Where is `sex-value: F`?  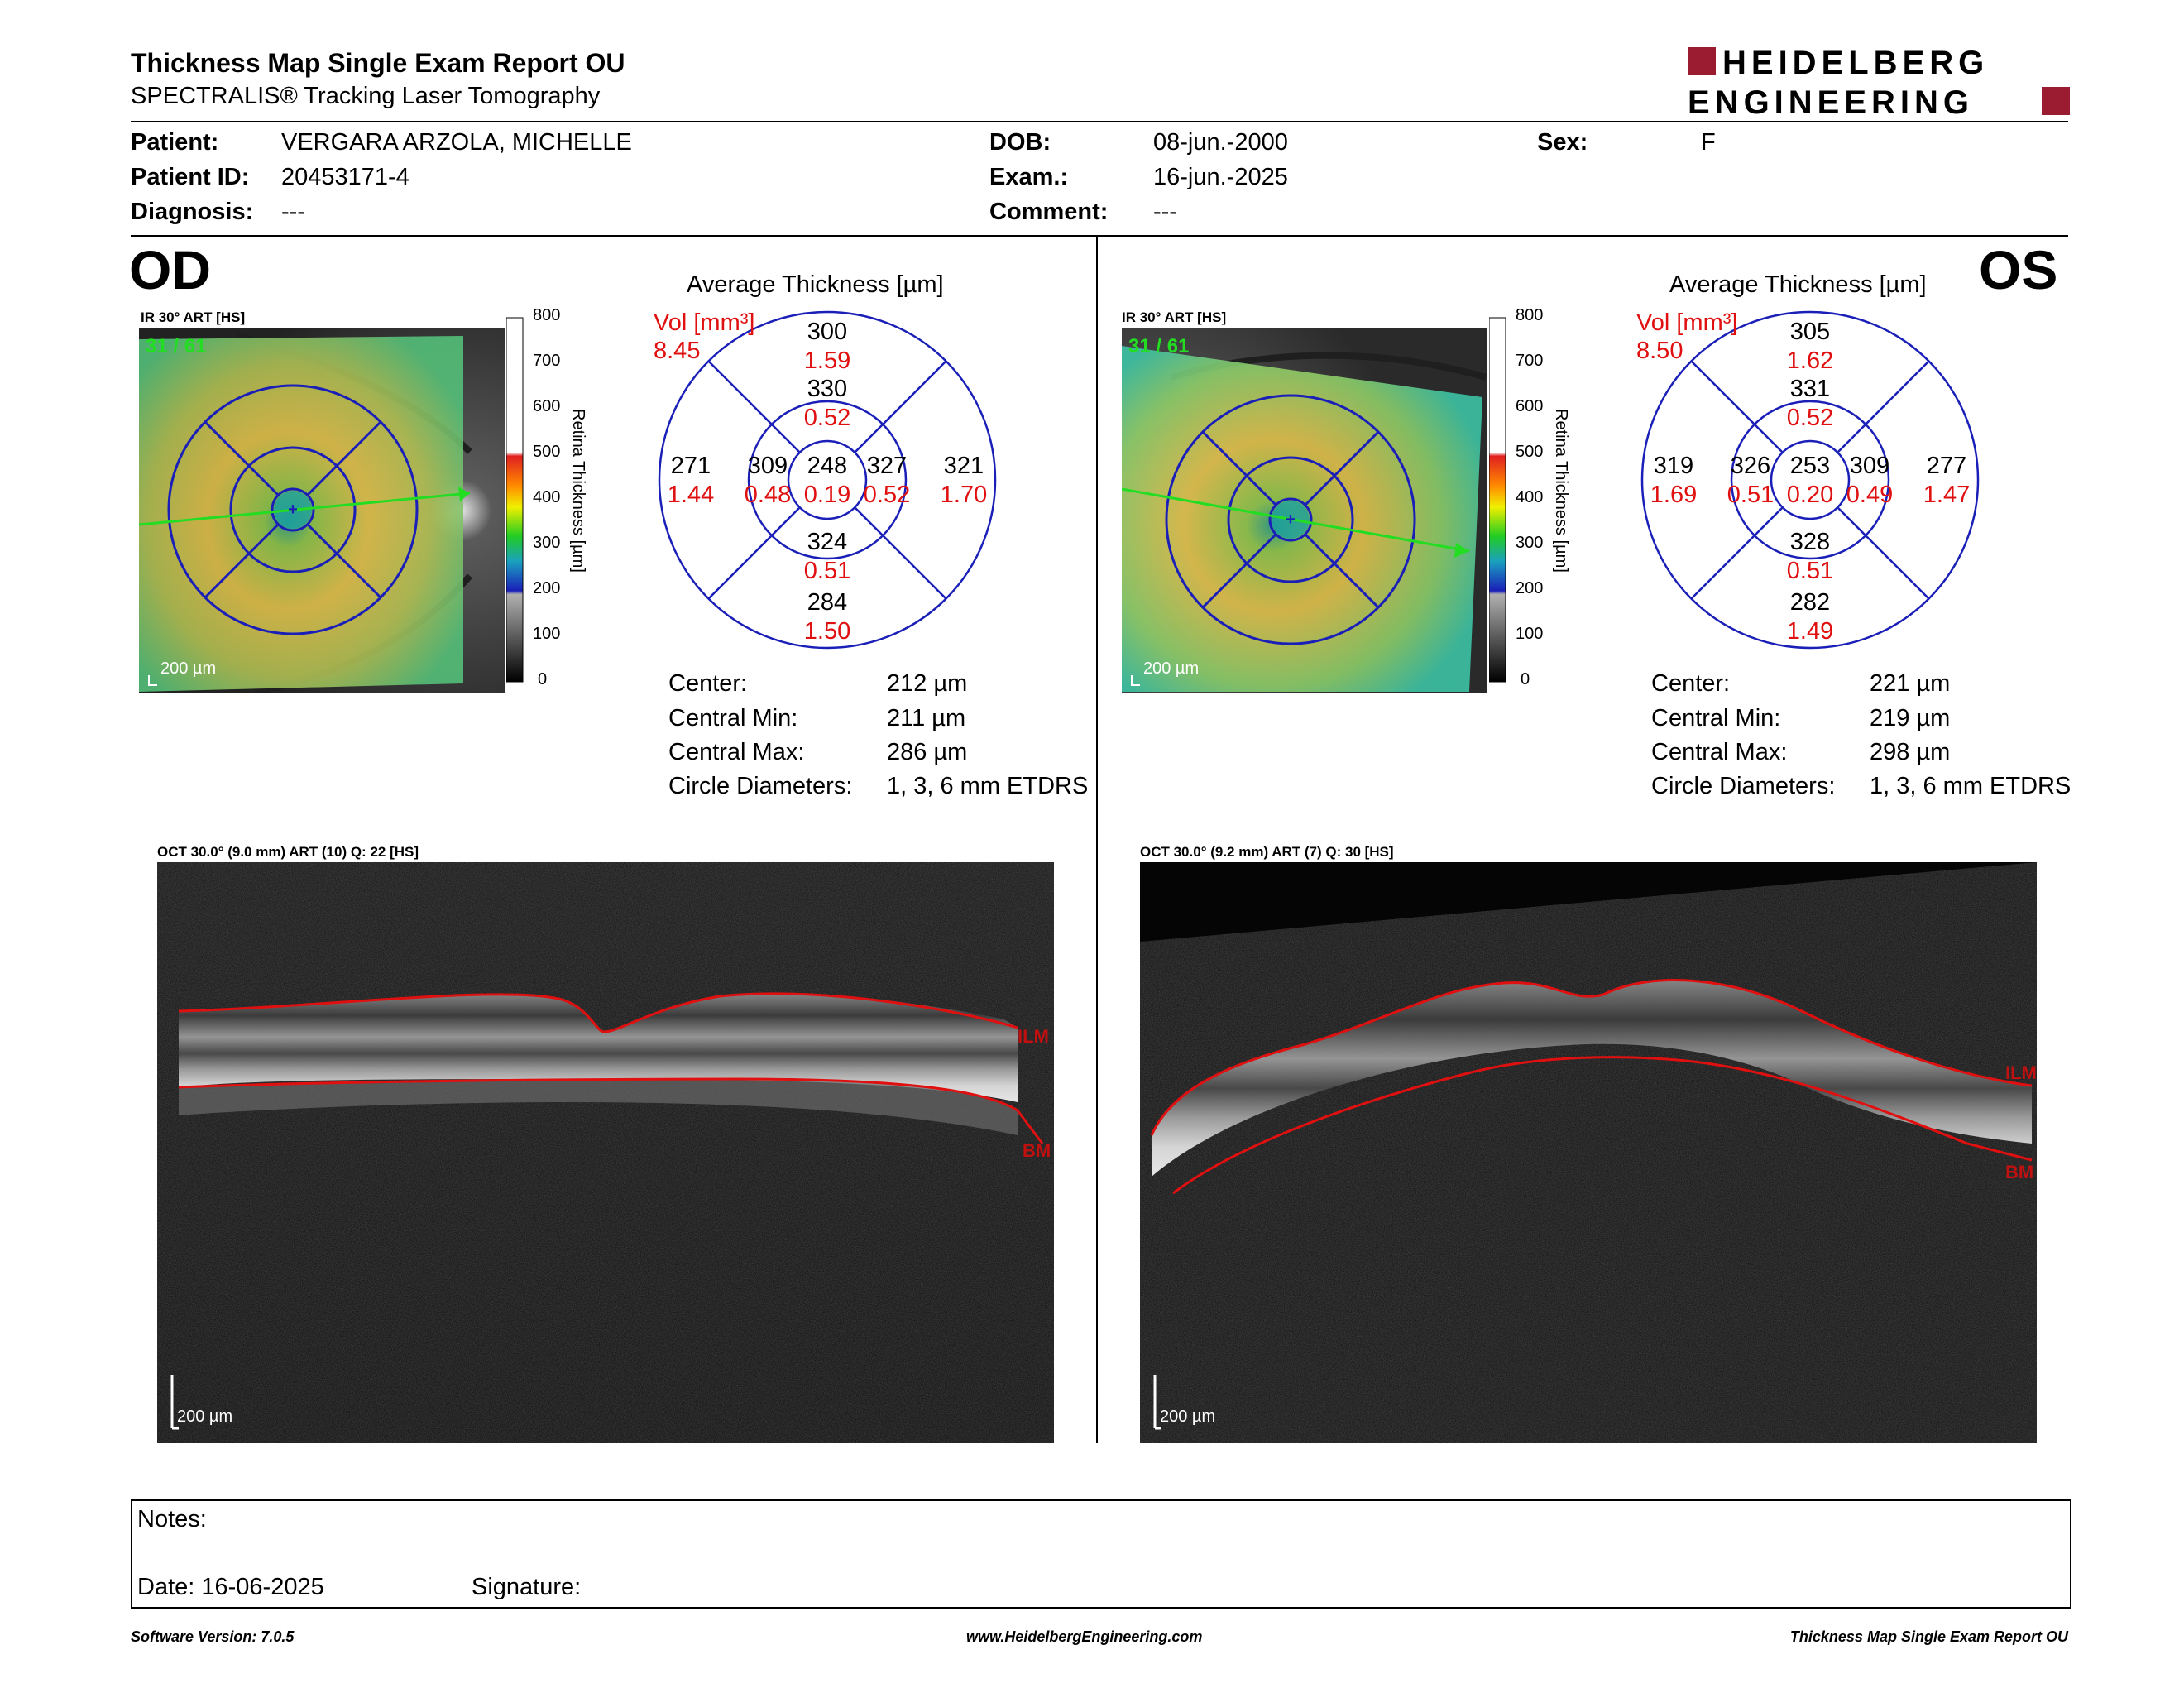 sex-value: F is located at coordinates (1708, 142).